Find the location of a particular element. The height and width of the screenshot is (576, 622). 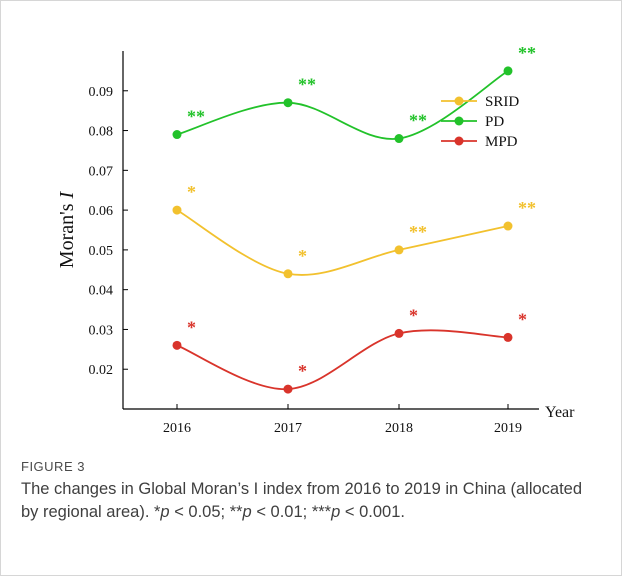

y-tick-label: 0.03 is located at coordinates (101, 330).